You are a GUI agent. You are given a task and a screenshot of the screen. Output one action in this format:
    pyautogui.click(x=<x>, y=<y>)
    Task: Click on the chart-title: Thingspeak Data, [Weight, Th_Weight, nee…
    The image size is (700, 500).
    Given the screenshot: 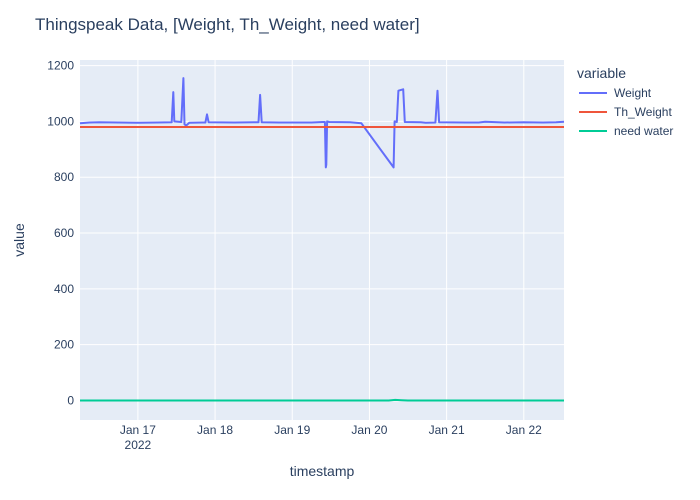 What is the action you would take?
    pyautogui.click(x=227, y=24)
    